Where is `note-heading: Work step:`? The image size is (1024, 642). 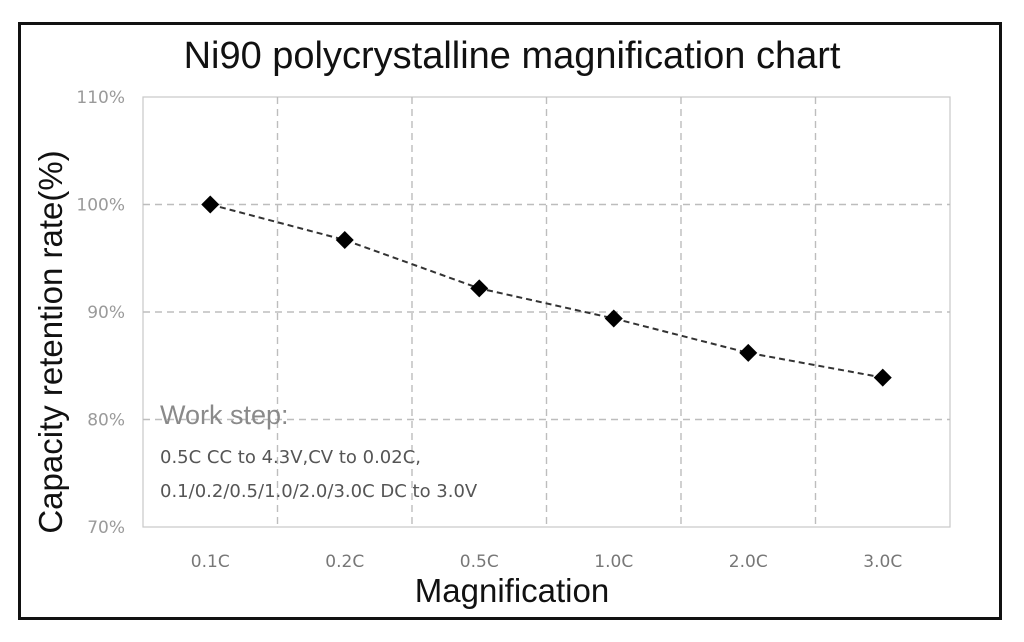
note-heading: Work step: is located at coordinates (224, 415).